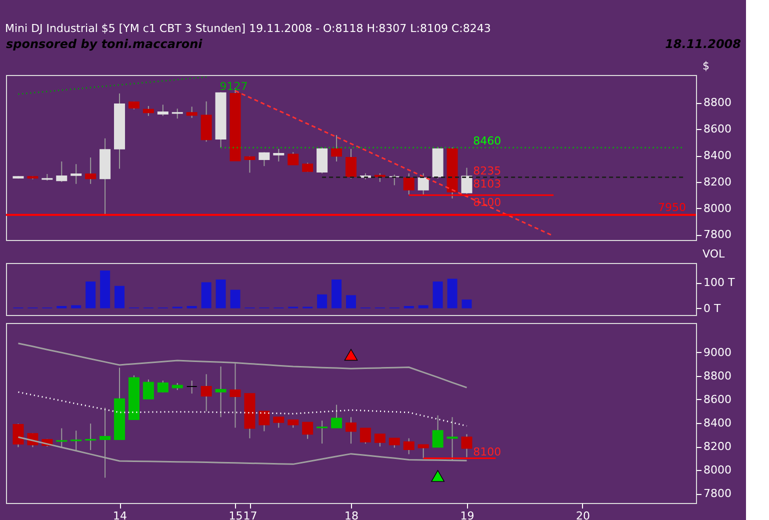 Image resolution: width=769 pixels, height=520 pixels. Describe the element at coordinates (718, 352) in the screenshot. I see `y-tick-label: 9000` at that location.